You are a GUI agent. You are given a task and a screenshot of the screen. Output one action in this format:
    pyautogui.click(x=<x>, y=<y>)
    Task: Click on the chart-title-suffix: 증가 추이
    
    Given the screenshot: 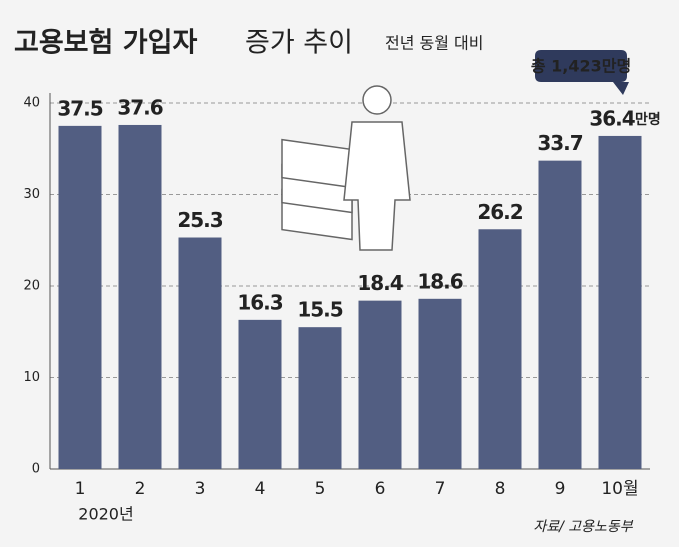 What is the action you would take?
    pyautogui.click(x=299, y=43)
    